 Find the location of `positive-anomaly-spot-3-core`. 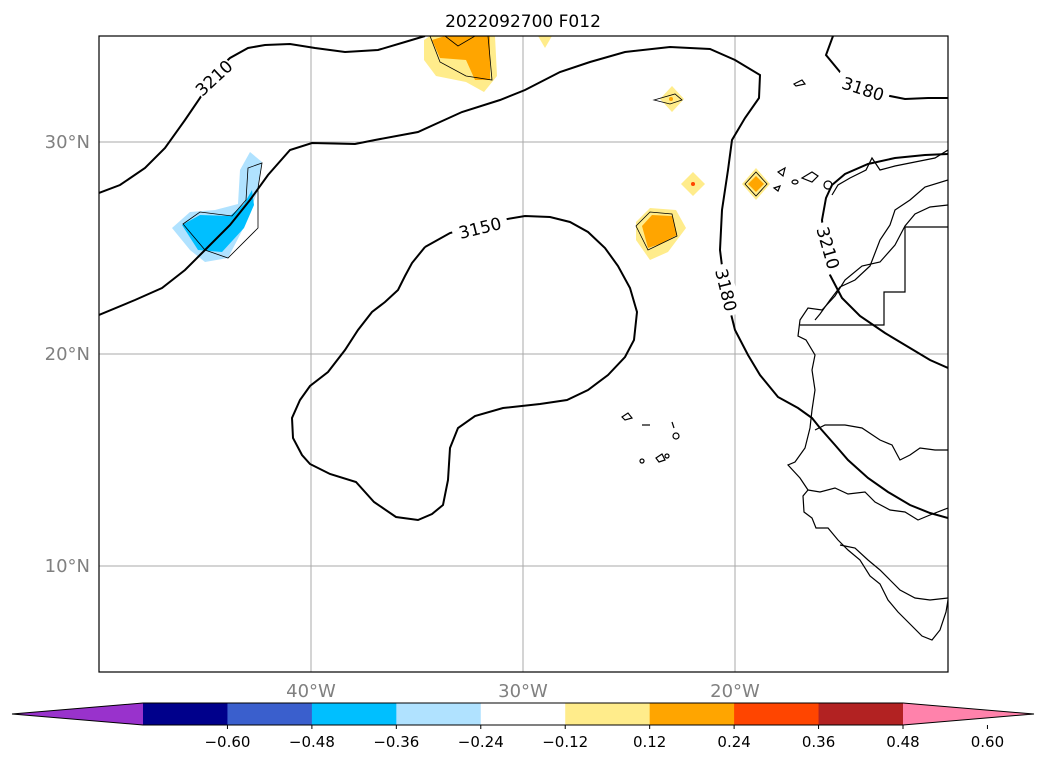

positive-anomaly-spot-3-core is located at coordinates (756, 184).